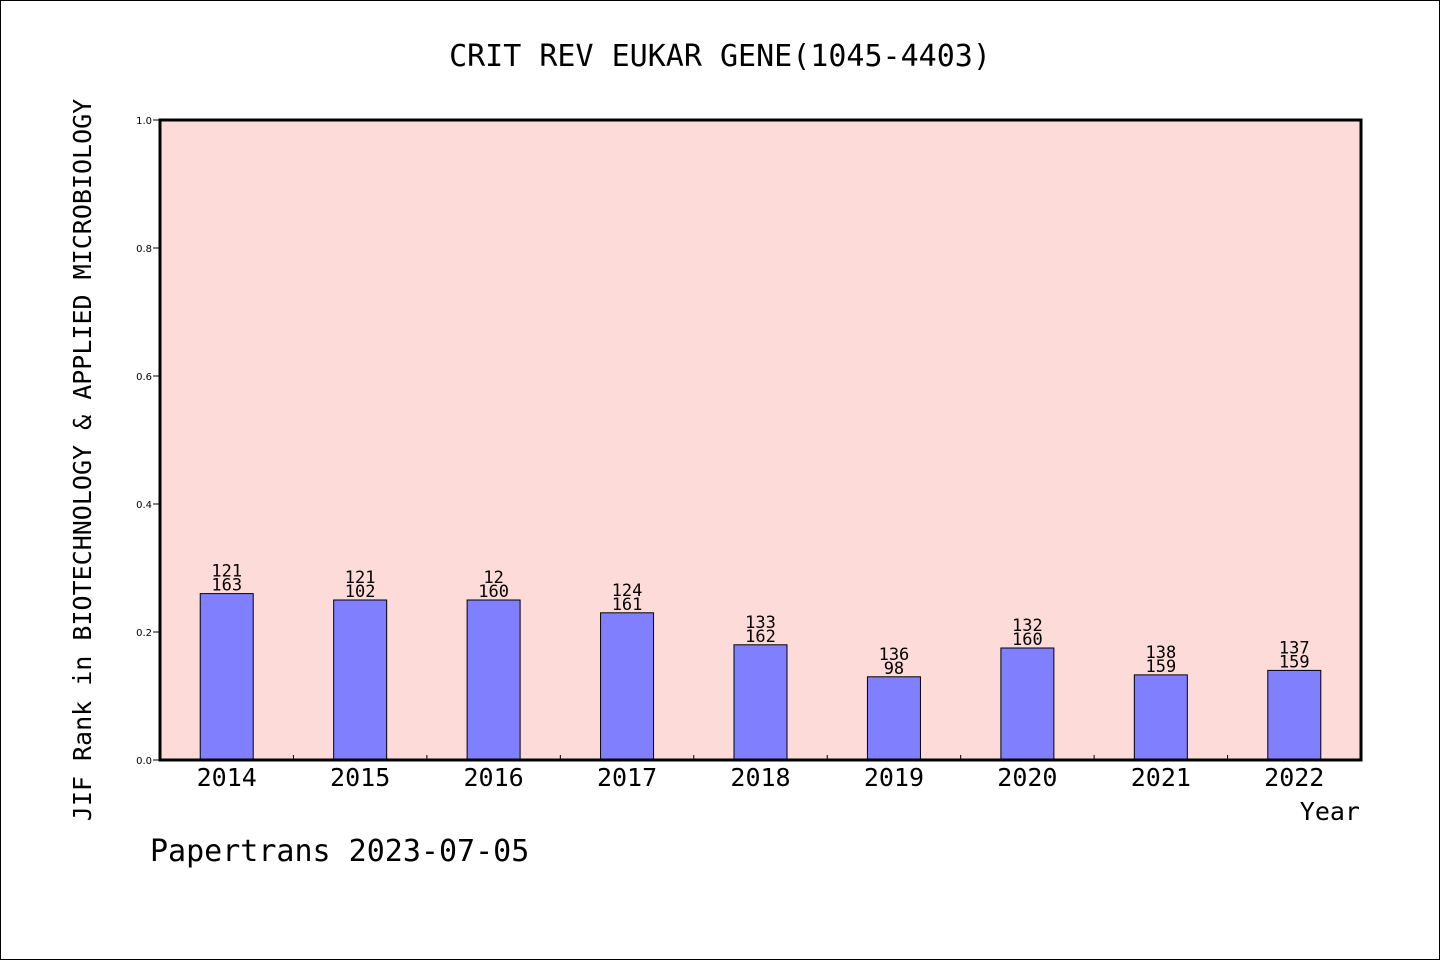 This screenshot has height=960, width=1440. Describe the element at coordinates (340, 851) in the screenshot. I see `footer-credit: Papertrans 2023-07-05` at that location.